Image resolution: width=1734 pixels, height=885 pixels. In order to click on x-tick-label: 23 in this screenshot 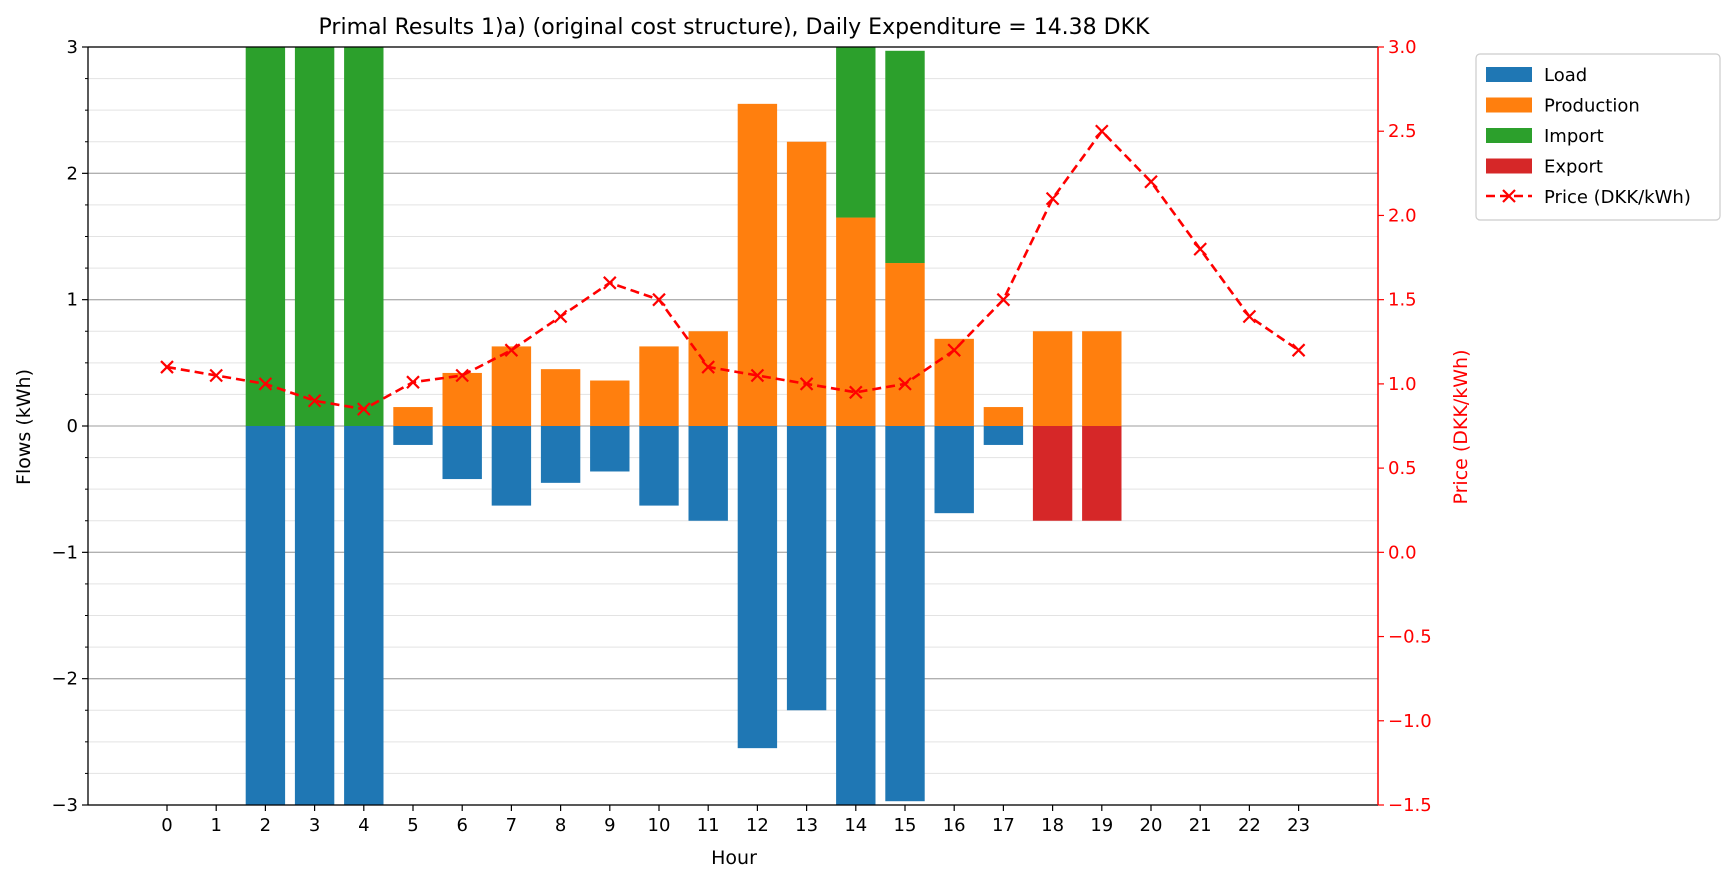, I will do `click(1298, 825)`.